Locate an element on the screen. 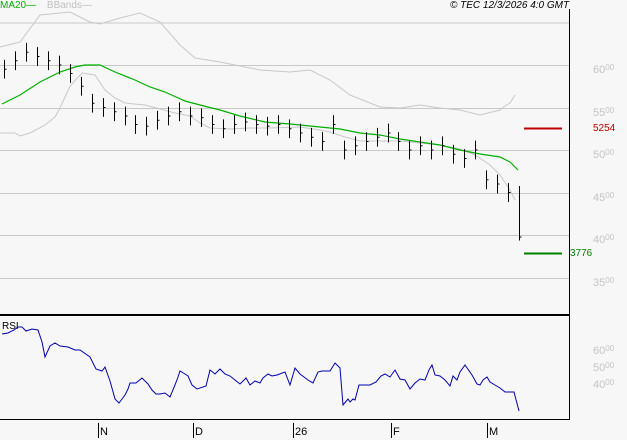 This screenshot has height=440, width=627. price-label: 4500 is located at coordinates (604, 197).